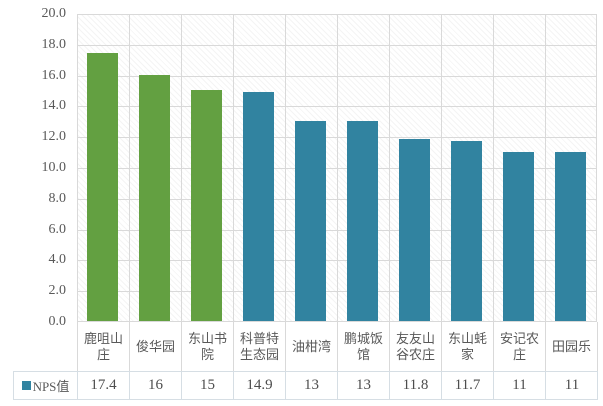 This screenshot has width=603, height=406. Describe the element at coordinates (57, 198) in the screenshot. I see `y-axis-tick-label: 8.0` at that location.